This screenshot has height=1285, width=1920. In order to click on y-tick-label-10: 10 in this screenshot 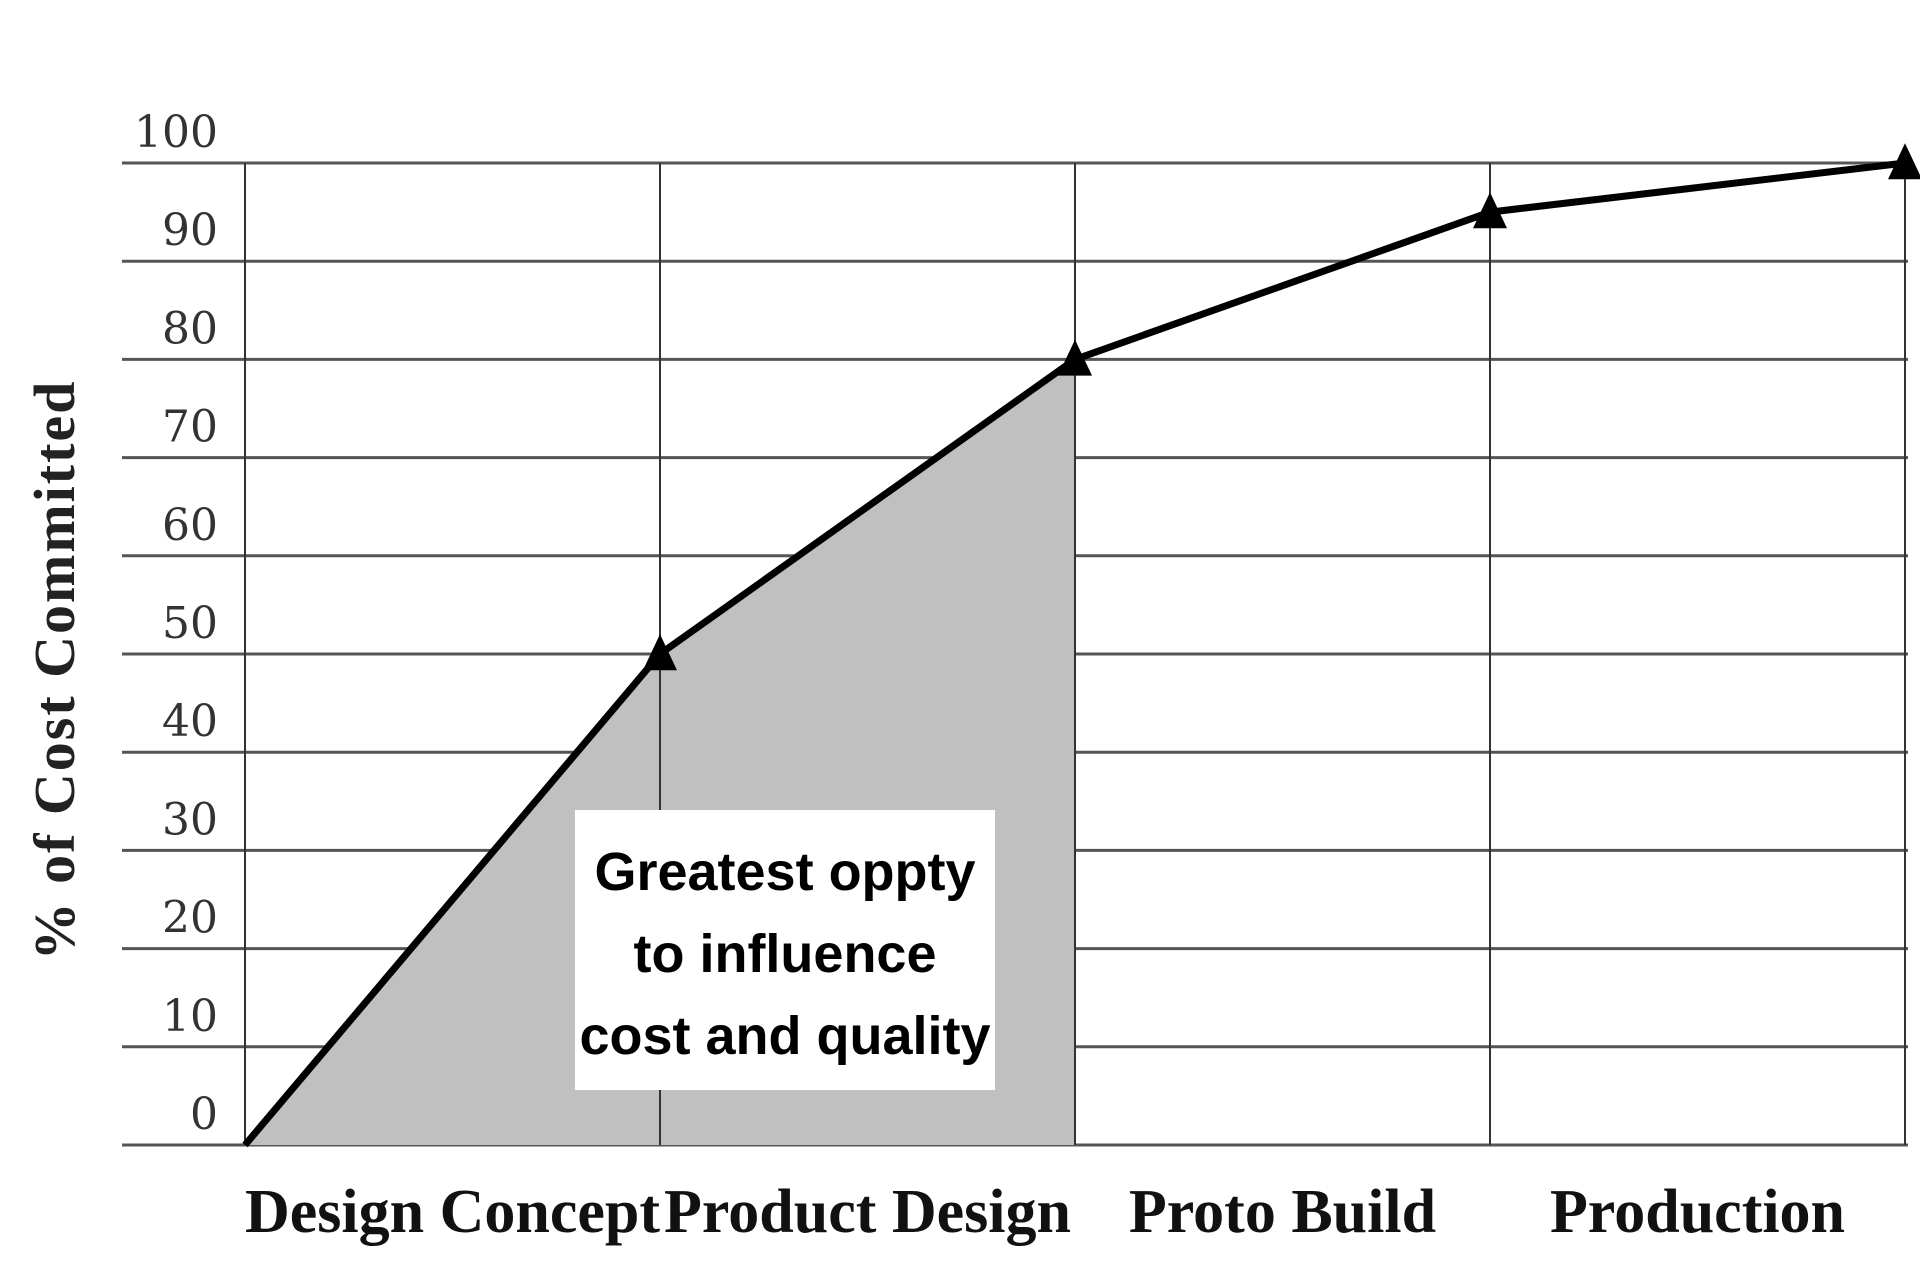, I will do `click(190, 1016)`.